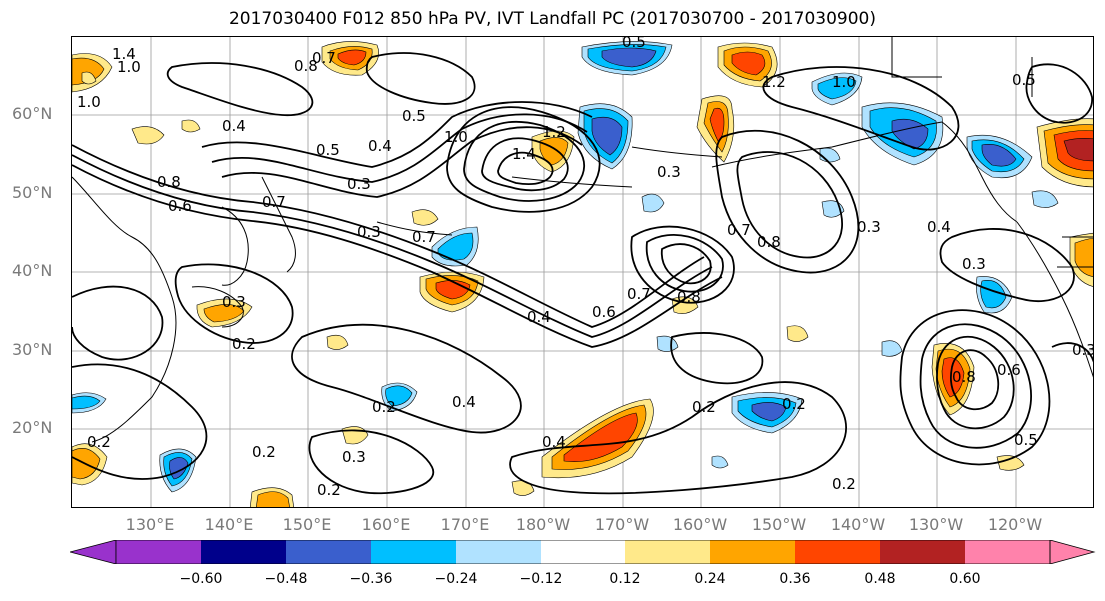  I want to click on lon-label-160w: 160°W, so click(700, 524).